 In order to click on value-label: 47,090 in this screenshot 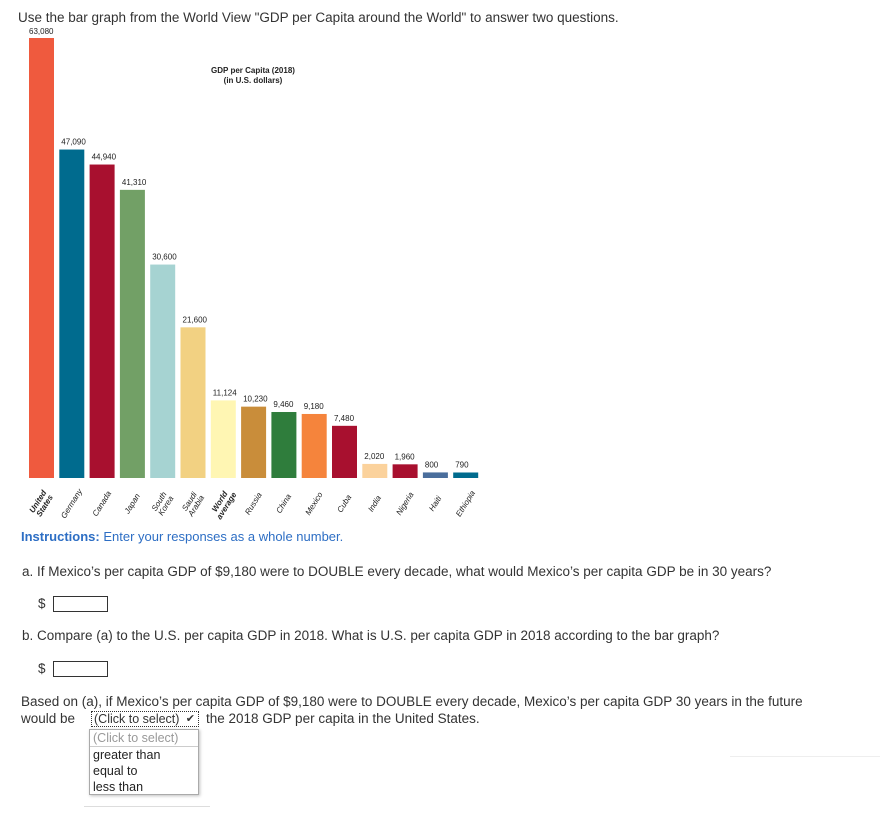, I will do `click(73, 142)`.